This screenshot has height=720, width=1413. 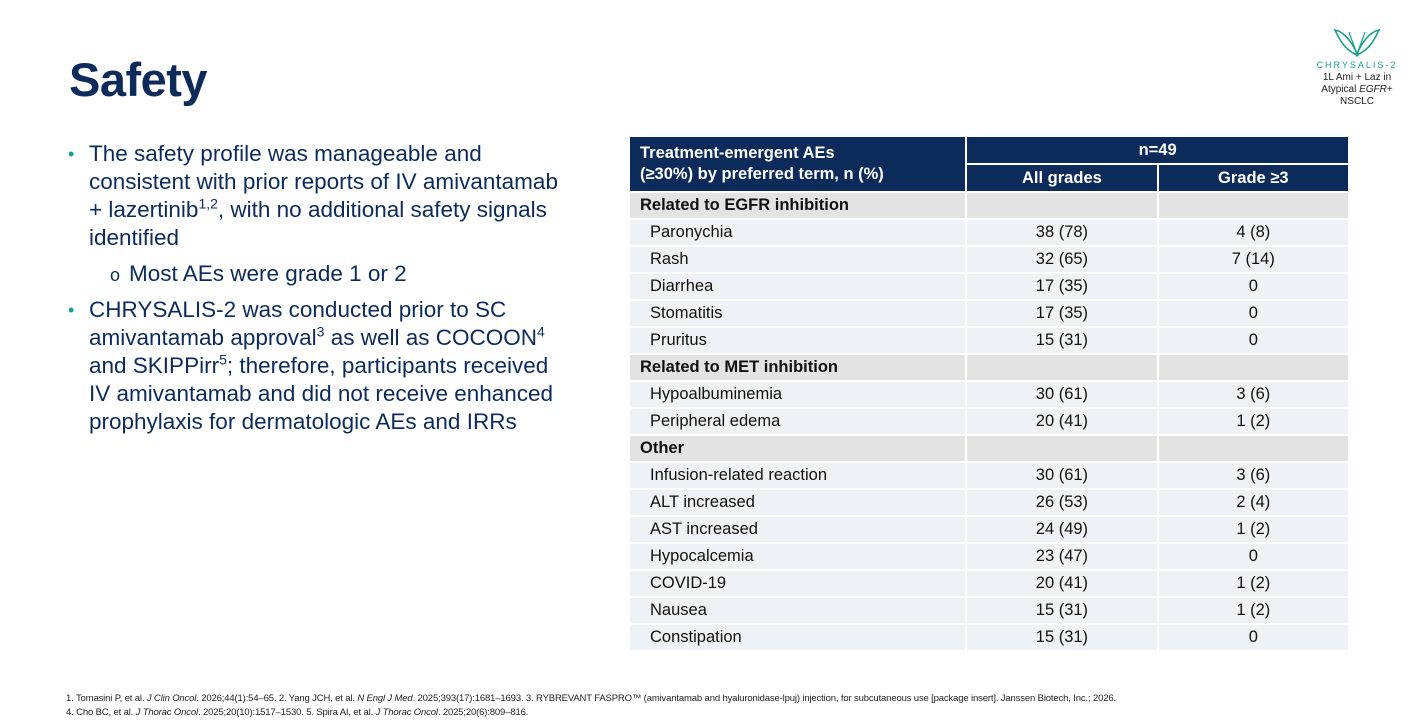 I want to click on table-row: Constipation 15 (31) 0, so click(x=989, y=637).